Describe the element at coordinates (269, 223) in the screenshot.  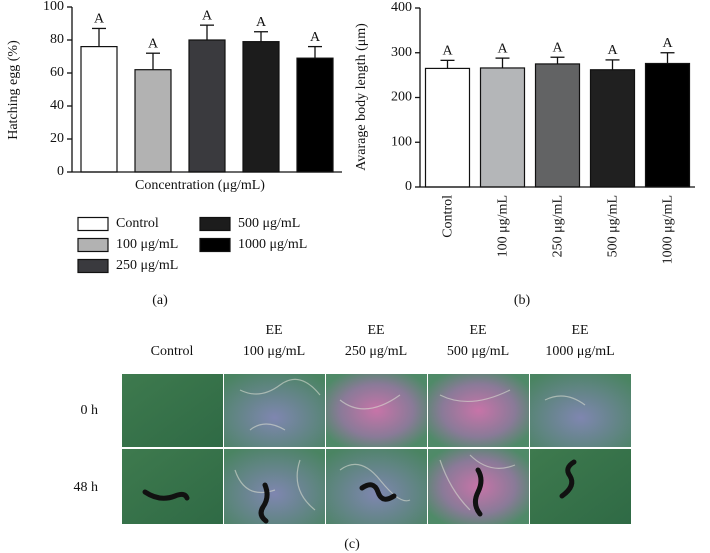
I see `legend-label: 500 μg/mL` at that location.